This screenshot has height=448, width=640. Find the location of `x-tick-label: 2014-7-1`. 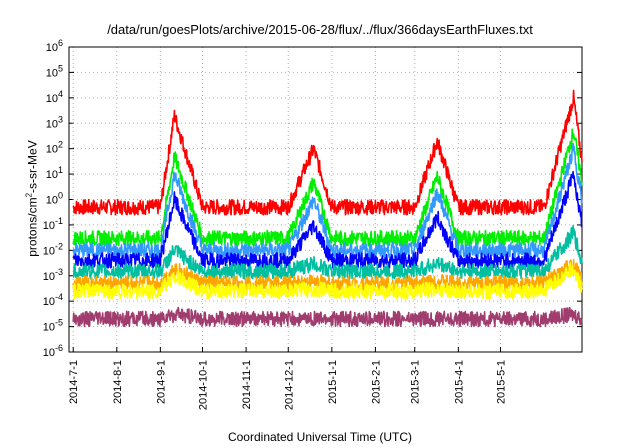

x-tick-label: 2014-7-1 is located at coordinates (74, 382).